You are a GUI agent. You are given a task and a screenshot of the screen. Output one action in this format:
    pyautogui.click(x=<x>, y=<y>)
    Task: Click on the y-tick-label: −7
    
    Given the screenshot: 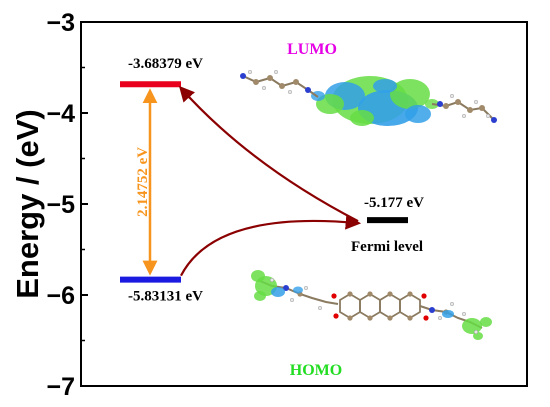 What is the action you would take?
    pyautogui.click(x=60, y=387)
    